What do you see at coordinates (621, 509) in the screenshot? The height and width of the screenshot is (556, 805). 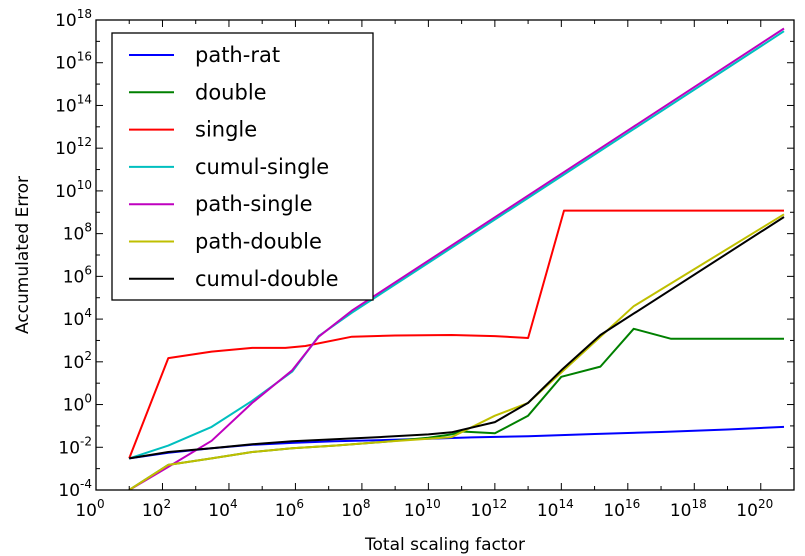 I see `x-tick-label: 10¹⁶` at bounding box center [621, 509].